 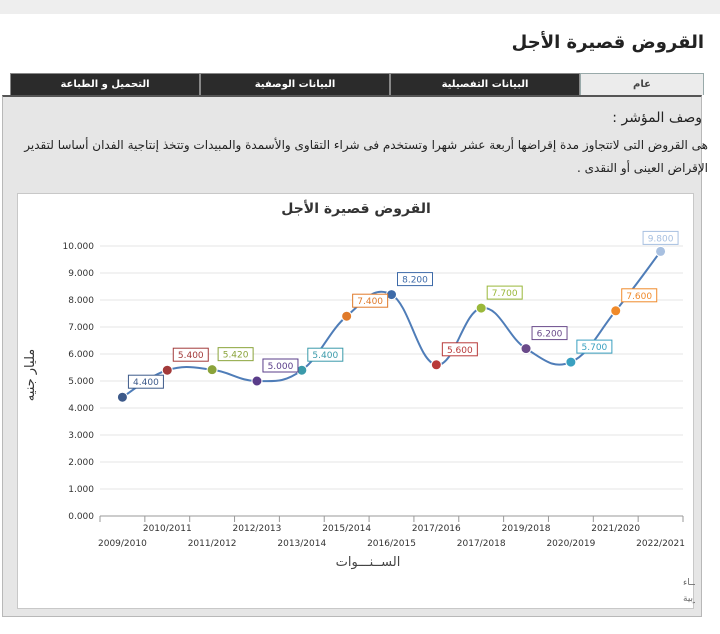 I want to click on x-tick-label: 2011/2012, so click(x=212, y=544).